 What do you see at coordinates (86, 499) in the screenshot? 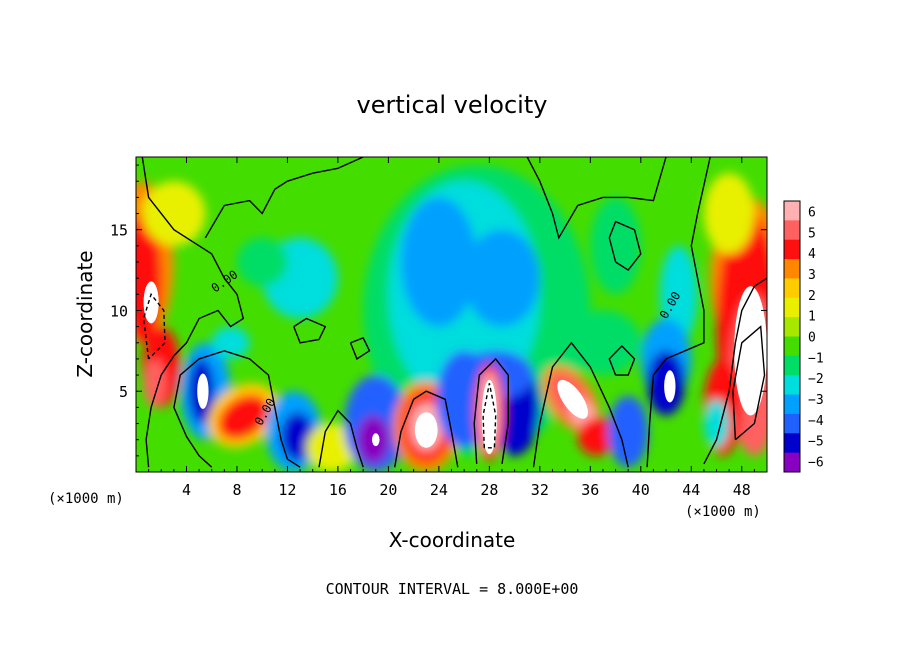
I see `x-unit-left: (×1000 m)` at bounding box center [86, 499].